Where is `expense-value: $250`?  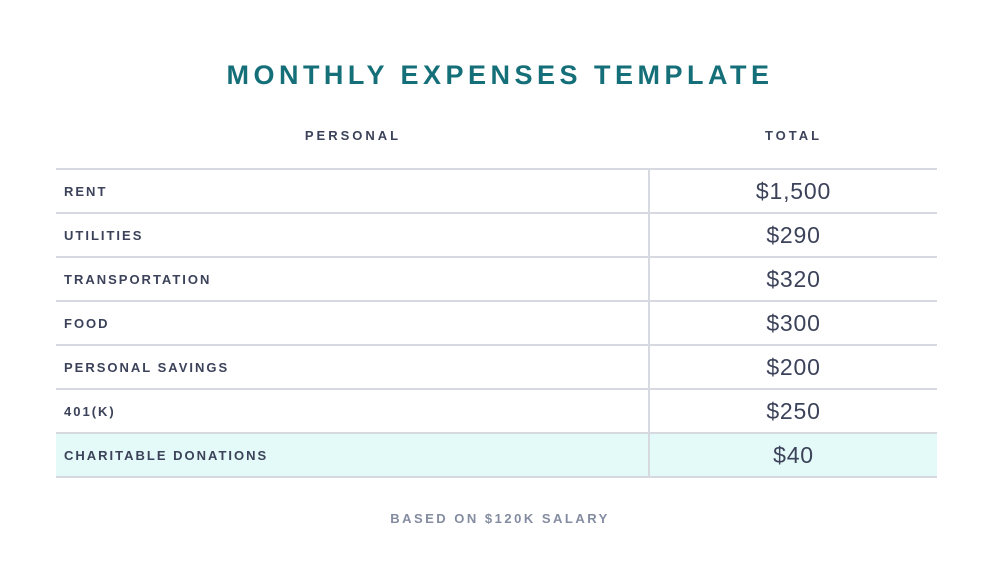 expense-value: $250 is located at coordinates (793, 410).